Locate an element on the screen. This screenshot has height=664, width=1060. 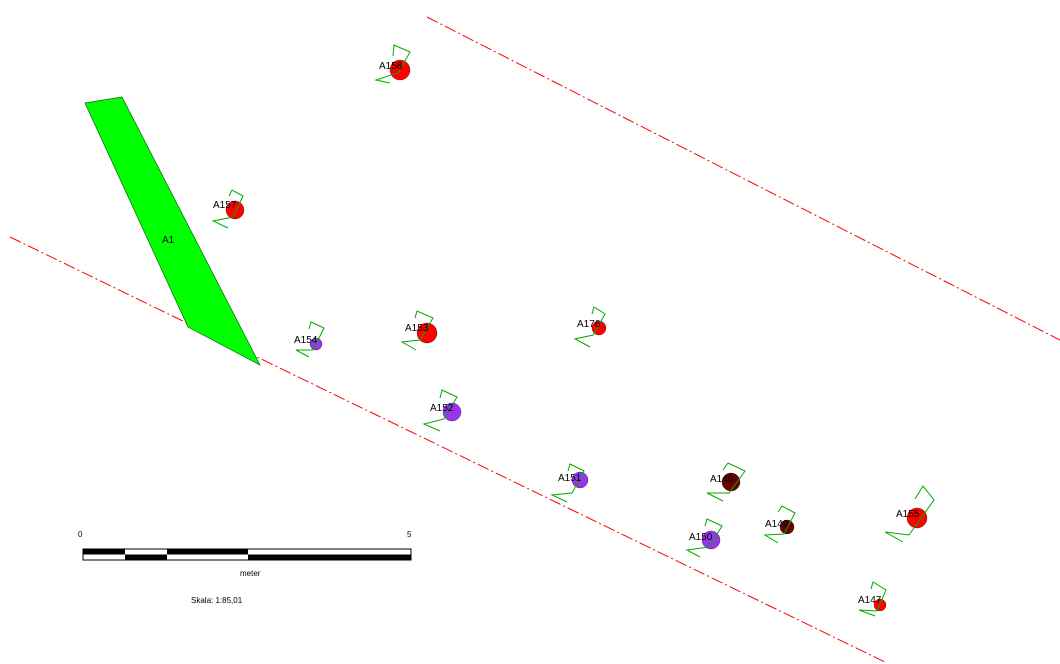
feature-a155: A155 is located at coordinates (909, 514).